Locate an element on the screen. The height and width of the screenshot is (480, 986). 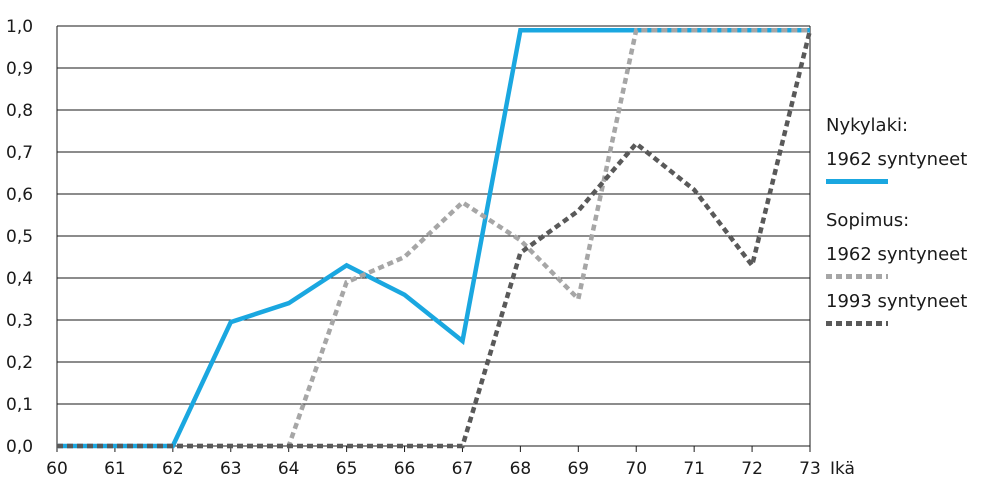
y-tick-label: 0,6 is located at coordinates (19, 195).